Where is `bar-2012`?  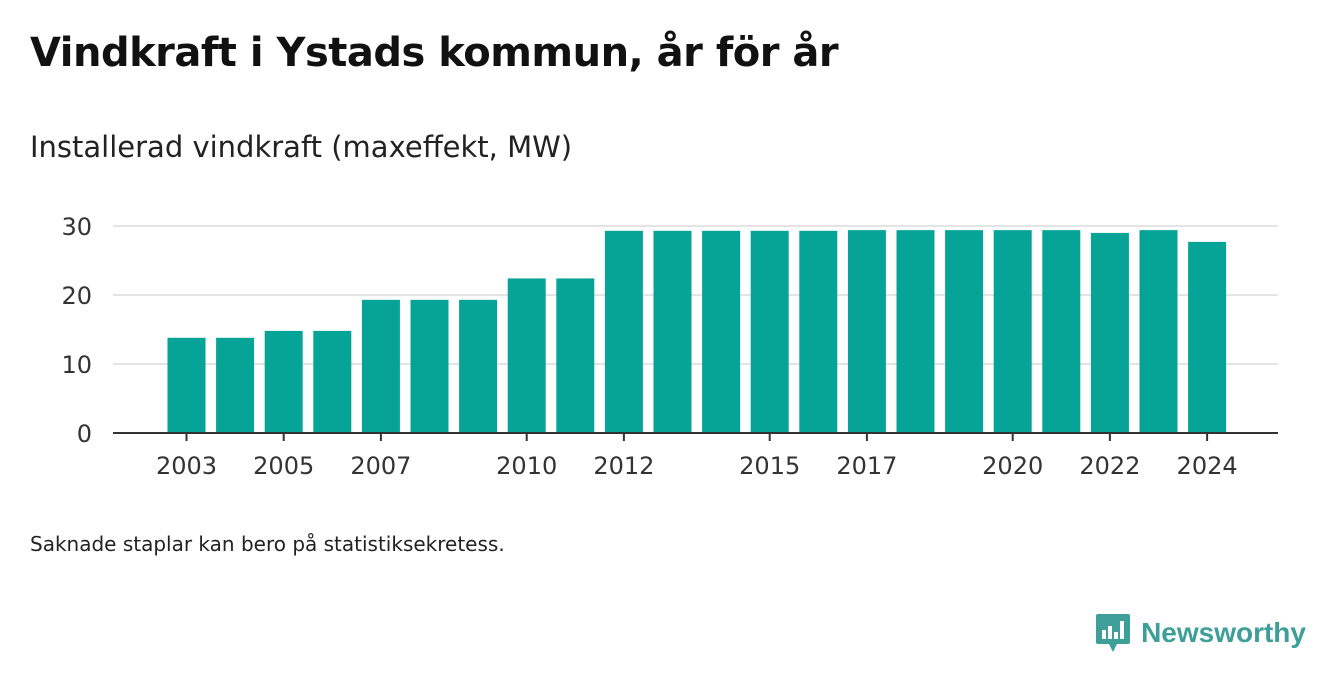
bar-2012 is located at coordinates (623, 331).